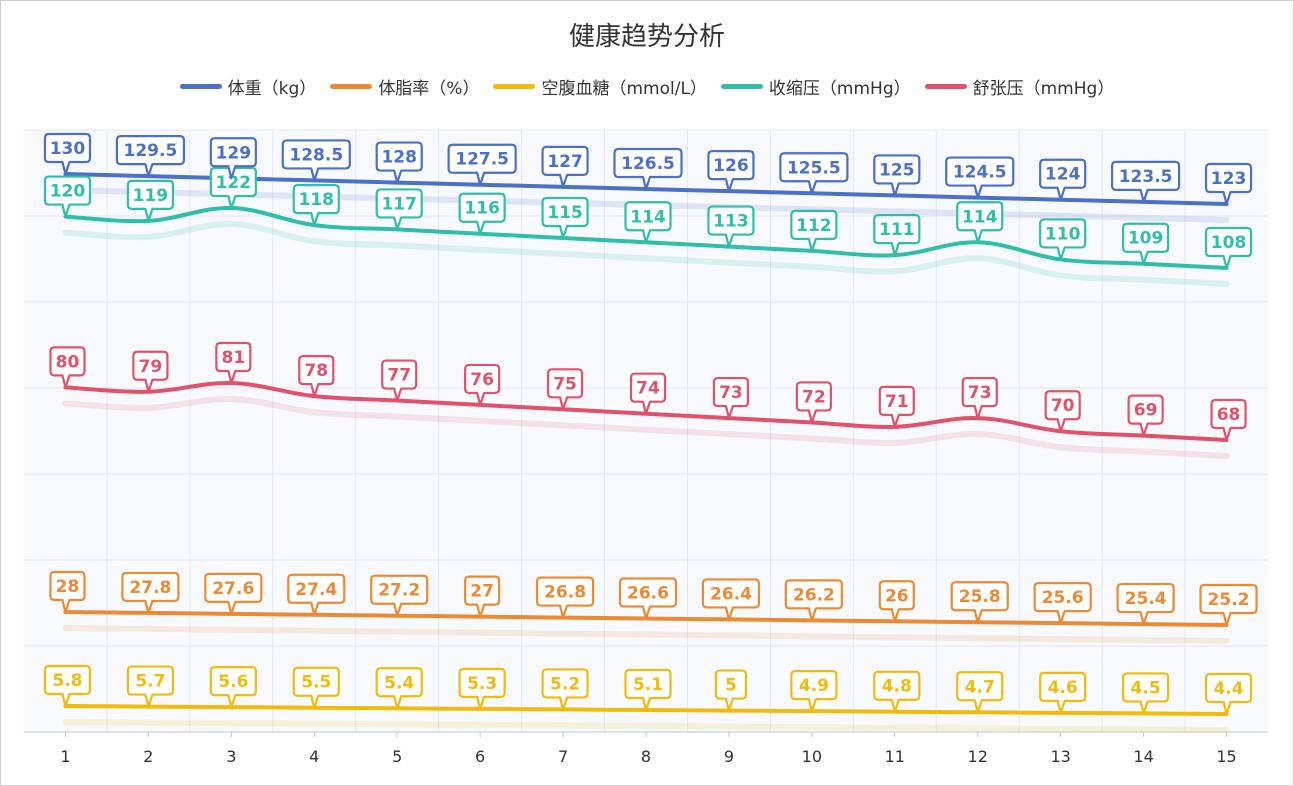  Describe the element at coordinates (1145, 604) in the screenshot. I see `data-label: 25.4` at that location.